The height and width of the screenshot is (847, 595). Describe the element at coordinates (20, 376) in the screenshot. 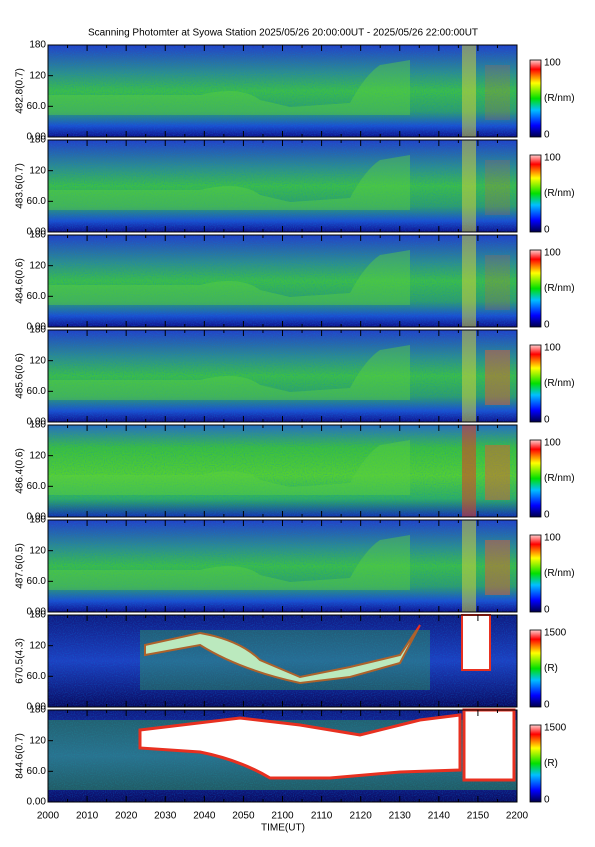

I see `panel-label: 485.6(0.6)` at that location.